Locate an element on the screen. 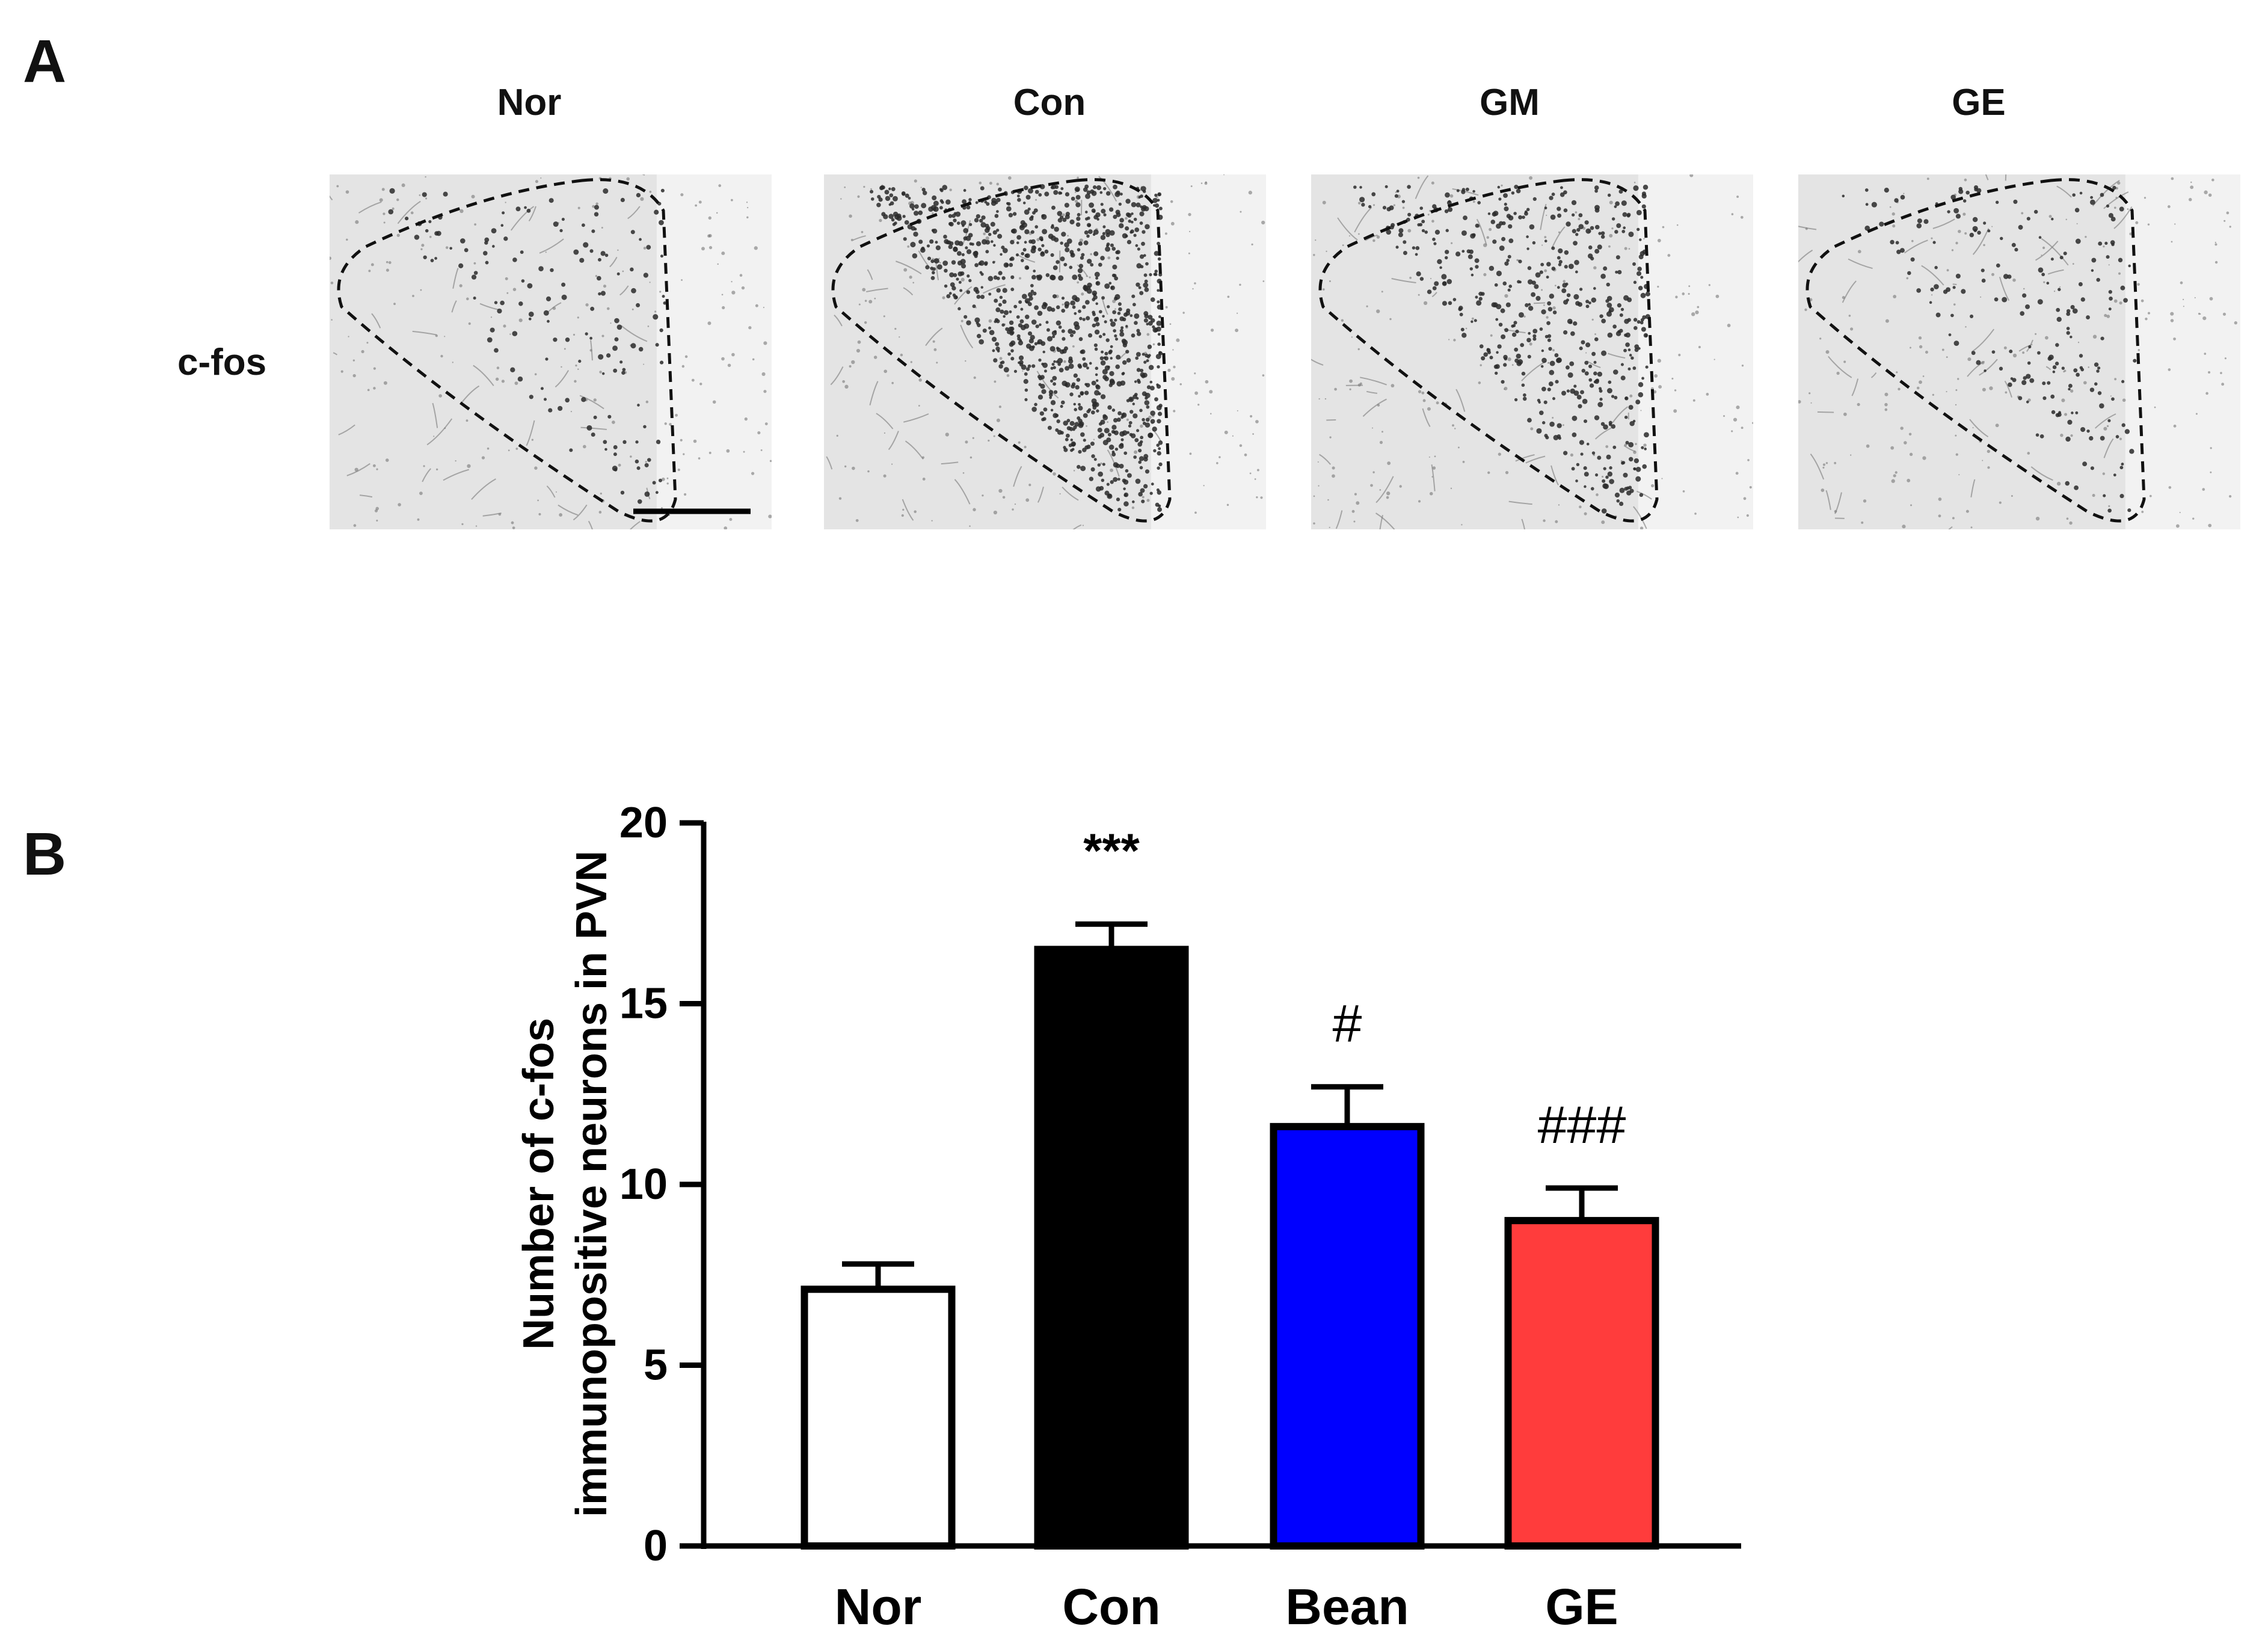 Image resolution: width=2268 pixels, height=1641 pixels. y-axis-title-line2: immunopositive neurons in PVN is located at coordinates (592, 1184).